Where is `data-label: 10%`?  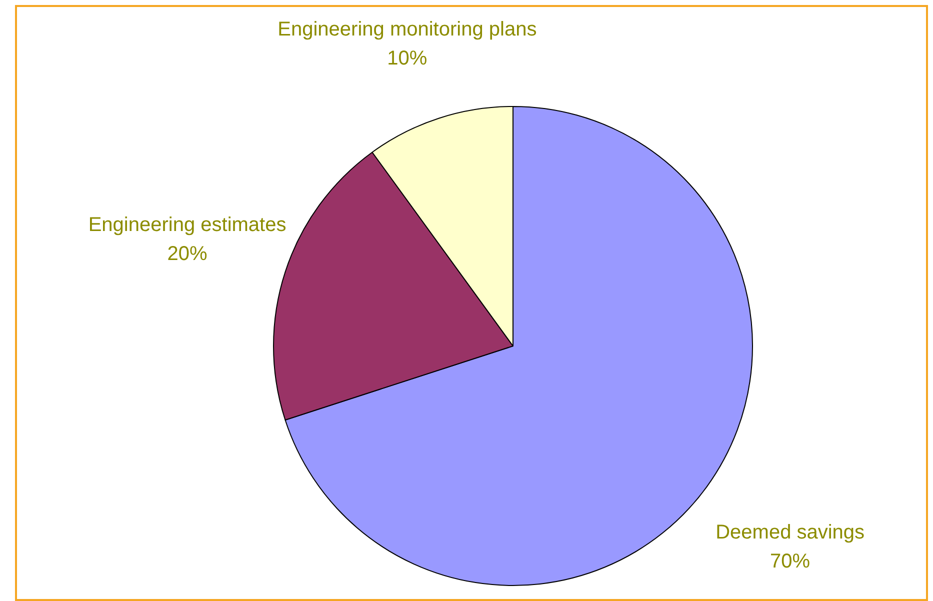
data-label: 10% is located at coordinates (407, 59).